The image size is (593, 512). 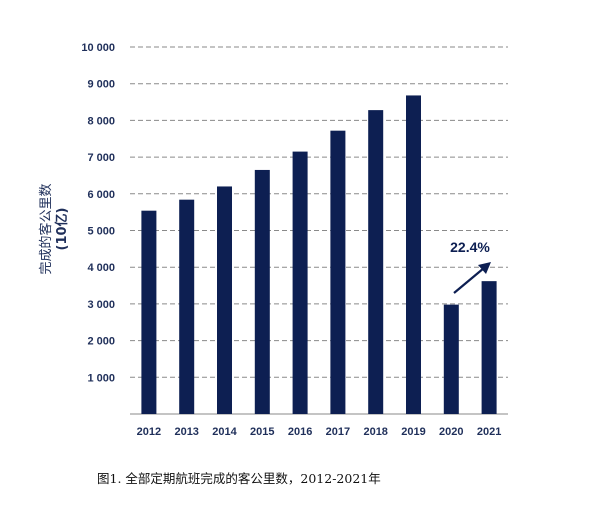 What do you see at coordinates (98, 48) in the screenshot?
I see `y-tick-label: 10 000` at bounding box center [98, 48].